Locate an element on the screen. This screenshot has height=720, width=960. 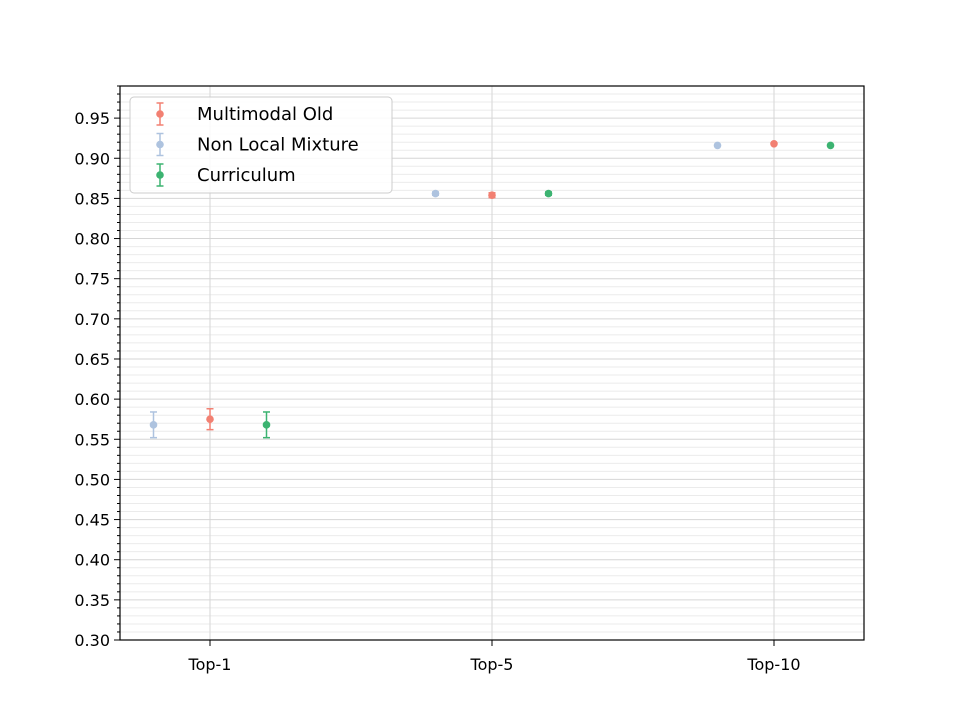
y-tick-label: 0.85 is located at coordinates (92, 198).